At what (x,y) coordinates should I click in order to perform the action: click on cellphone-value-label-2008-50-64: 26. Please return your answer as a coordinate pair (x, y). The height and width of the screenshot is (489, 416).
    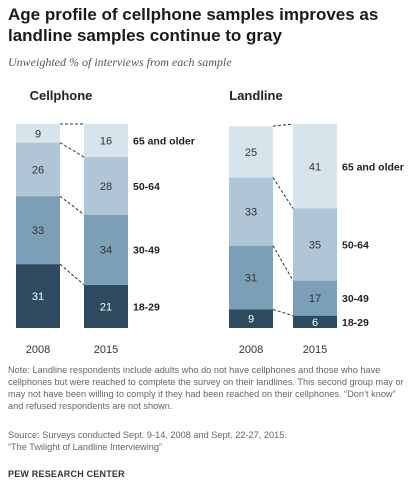
    Looking at the image, I should click on (38, 170).